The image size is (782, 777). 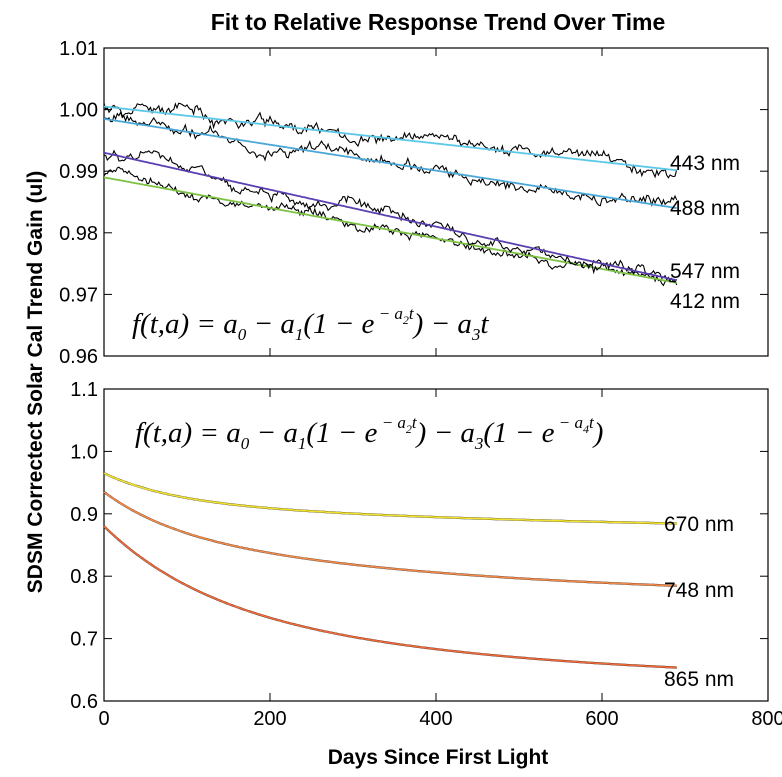 What do you see at coordinates (699, 590) in the screenshot?
I see `series-label: 748 nm` at bounding box center [699, 590].